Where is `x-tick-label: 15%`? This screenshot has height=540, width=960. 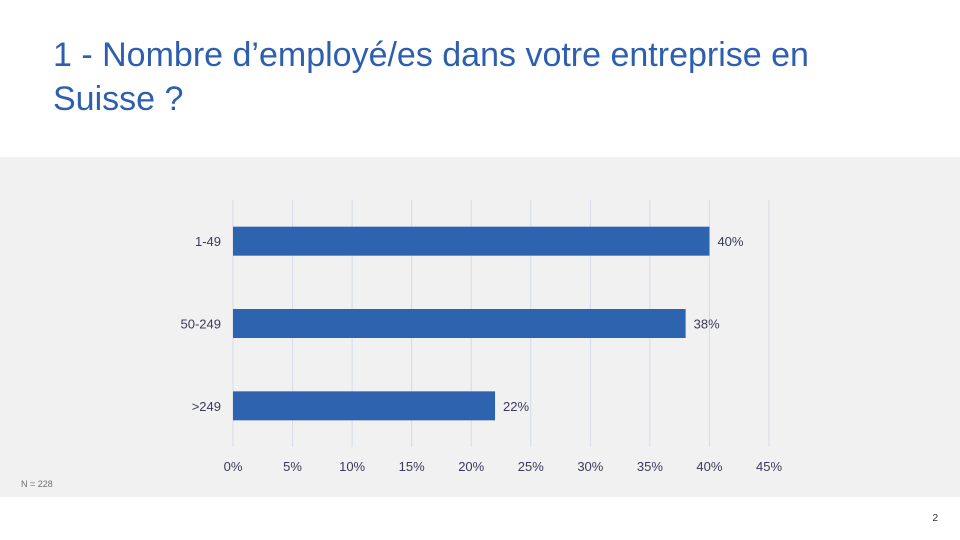
x-tick-label: 15% is located at coordinates (412, 466).